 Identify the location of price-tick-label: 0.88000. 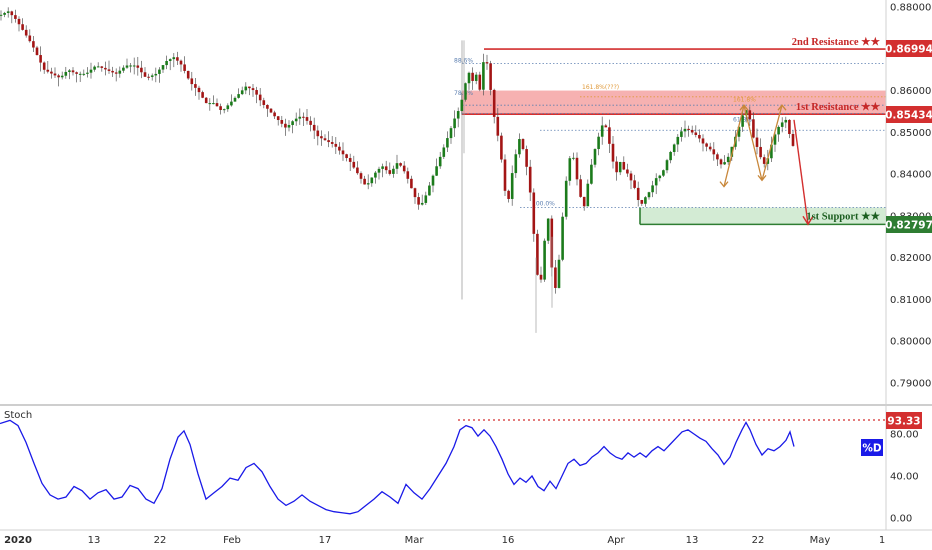
(910, 8).